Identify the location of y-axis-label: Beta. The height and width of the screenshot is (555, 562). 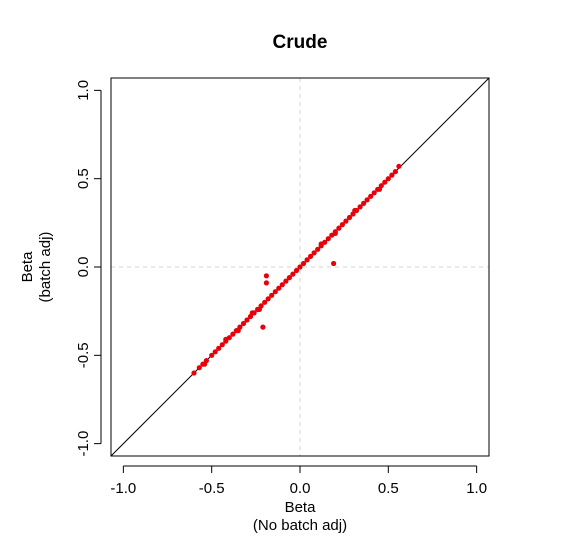
(27, 267).